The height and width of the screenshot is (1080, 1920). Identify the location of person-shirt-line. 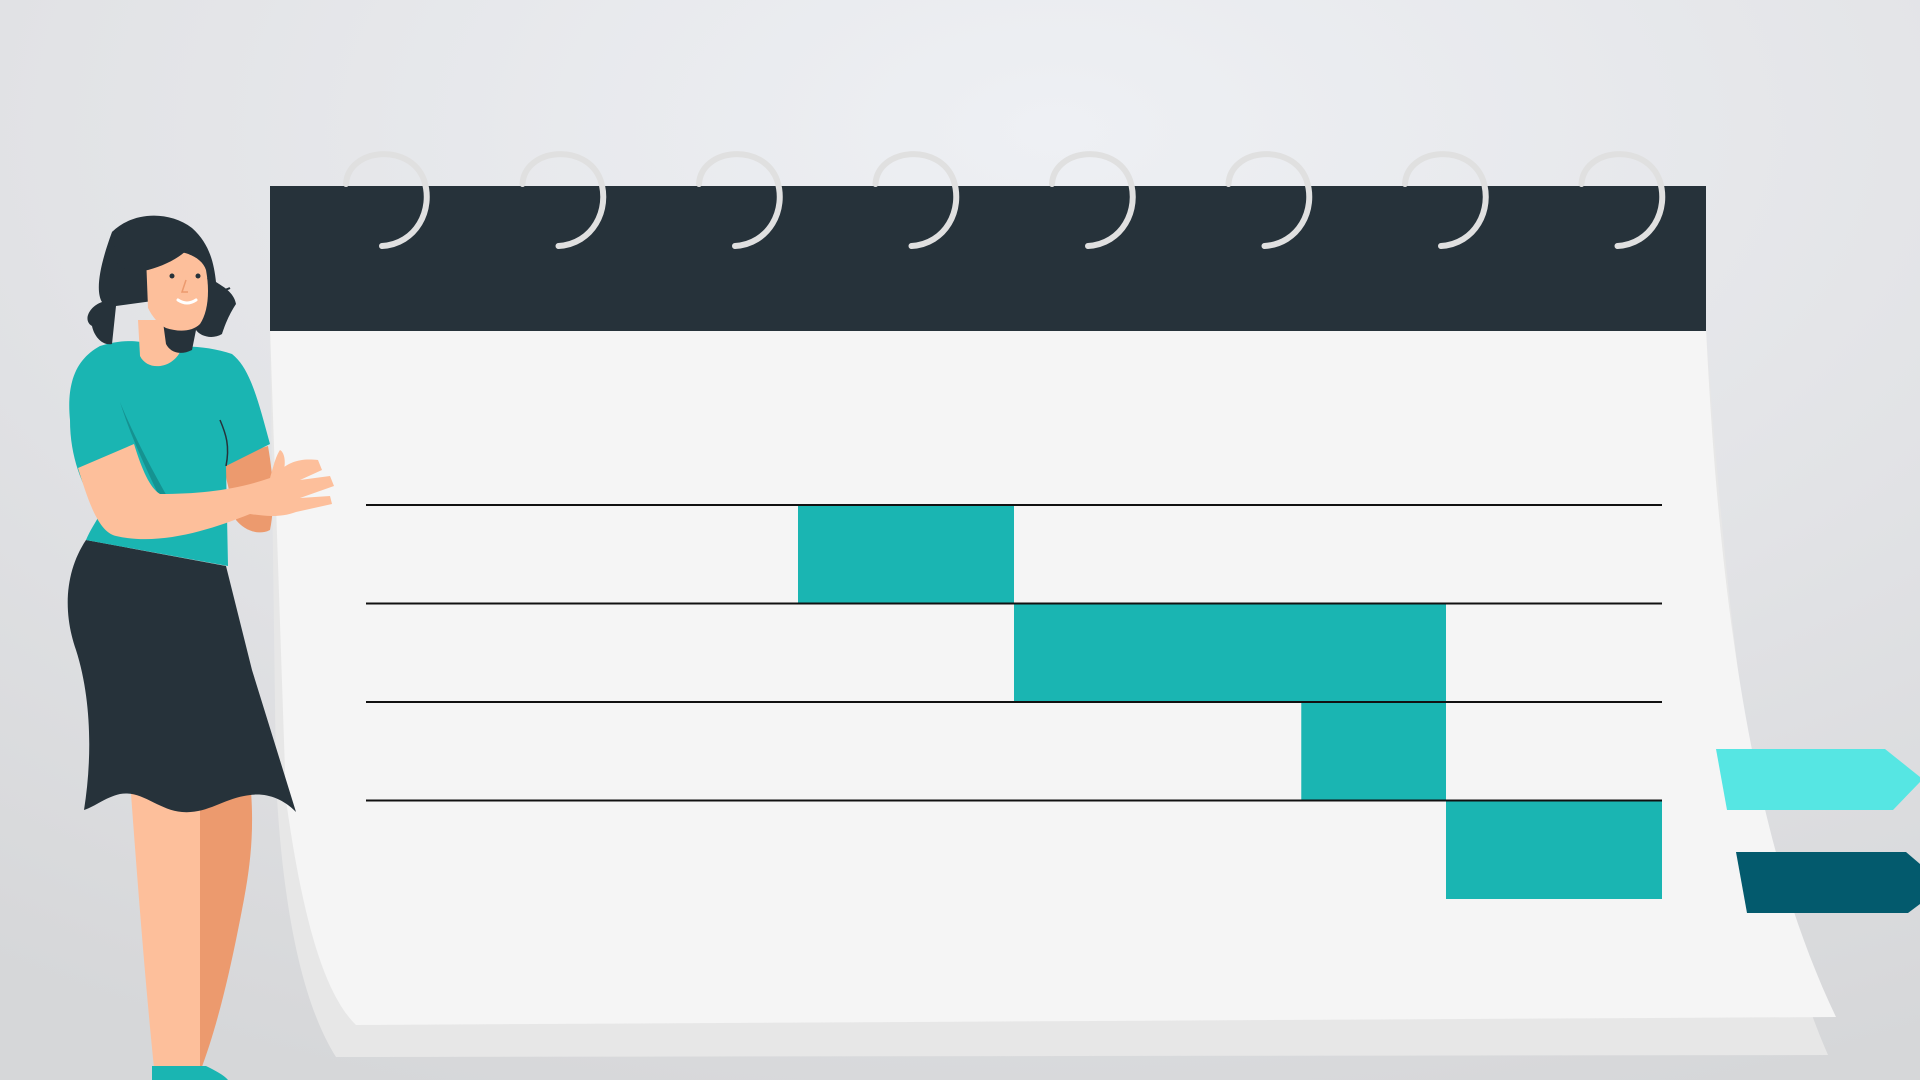
(224, 443).